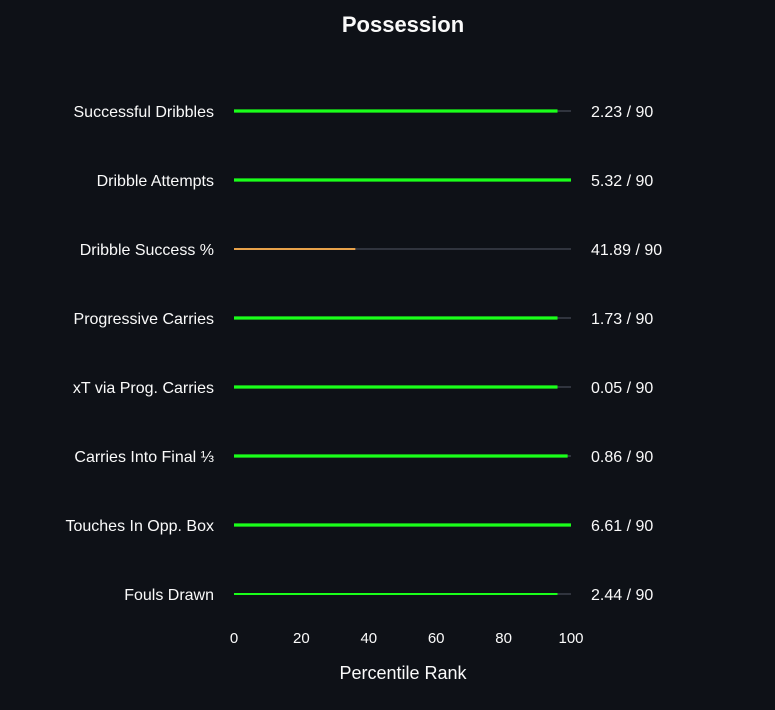 Image resolution: width=775 pixels, height=710 pixels. I want to click on value-label: 2.44 / 90, so click(622, 595).